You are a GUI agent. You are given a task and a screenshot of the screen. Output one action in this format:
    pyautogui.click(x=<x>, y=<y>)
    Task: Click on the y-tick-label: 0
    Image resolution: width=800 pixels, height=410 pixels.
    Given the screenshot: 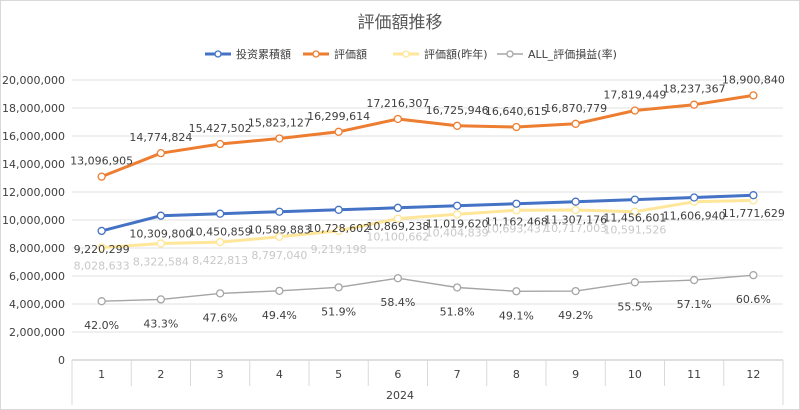 What is the action you would take?
    pyautogui.click(x=61, y=360)
    